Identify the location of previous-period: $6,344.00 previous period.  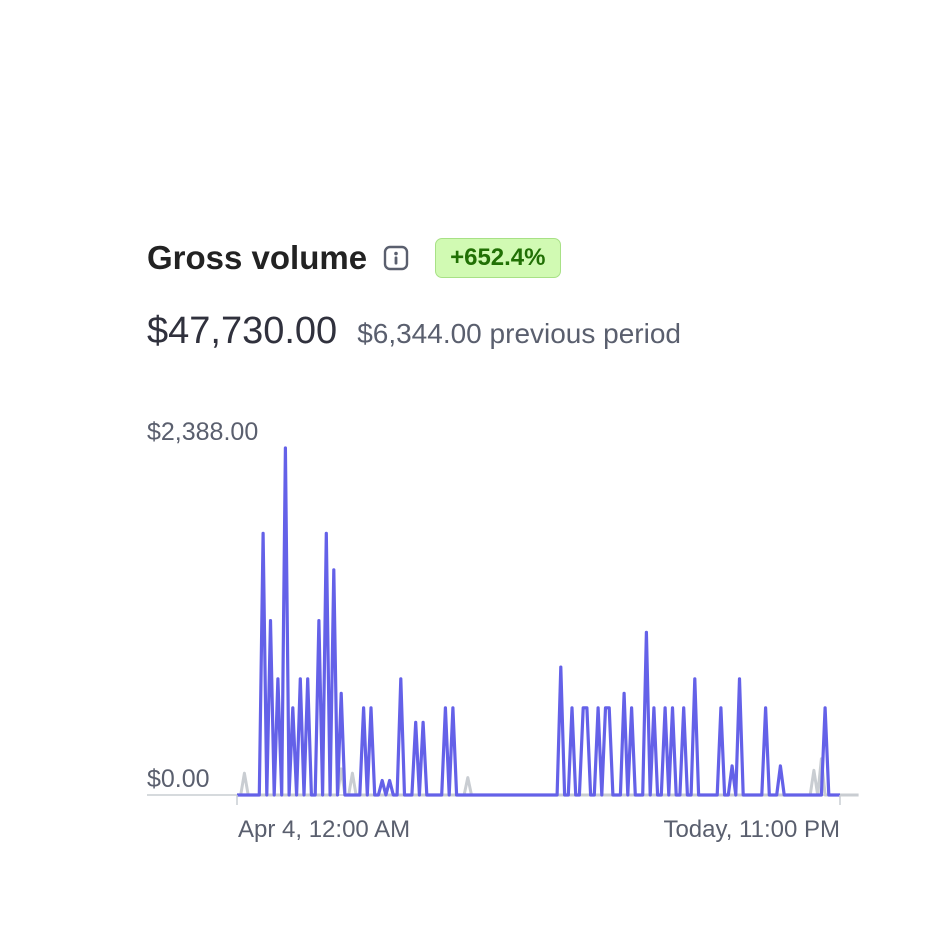
(519, 334).